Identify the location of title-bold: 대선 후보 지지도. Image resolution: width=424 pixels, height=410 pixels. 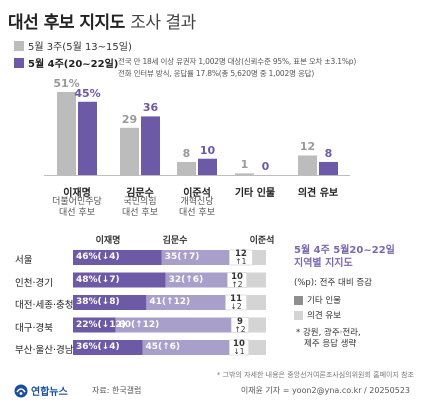
(66, 23).